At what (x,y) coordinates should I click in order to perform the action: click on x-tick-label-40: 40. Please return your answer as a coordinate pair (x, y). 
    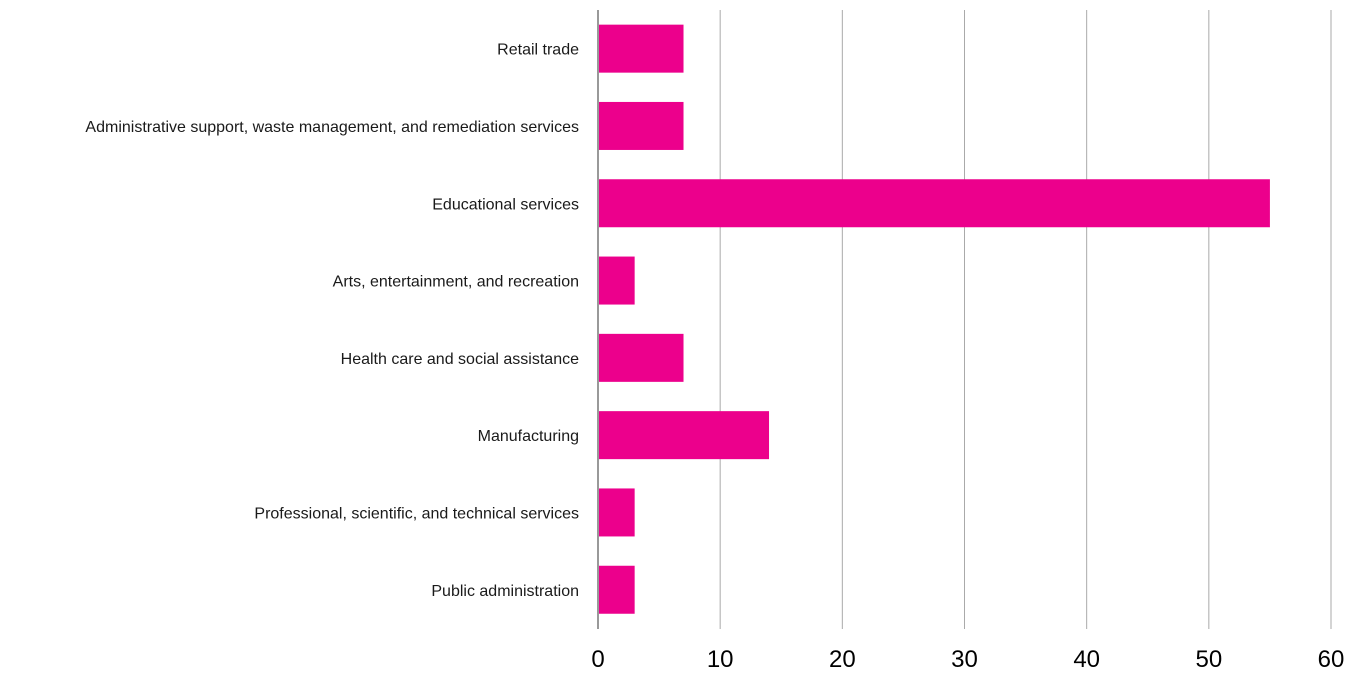
    Looking at the image, I should click on (1086, 659).